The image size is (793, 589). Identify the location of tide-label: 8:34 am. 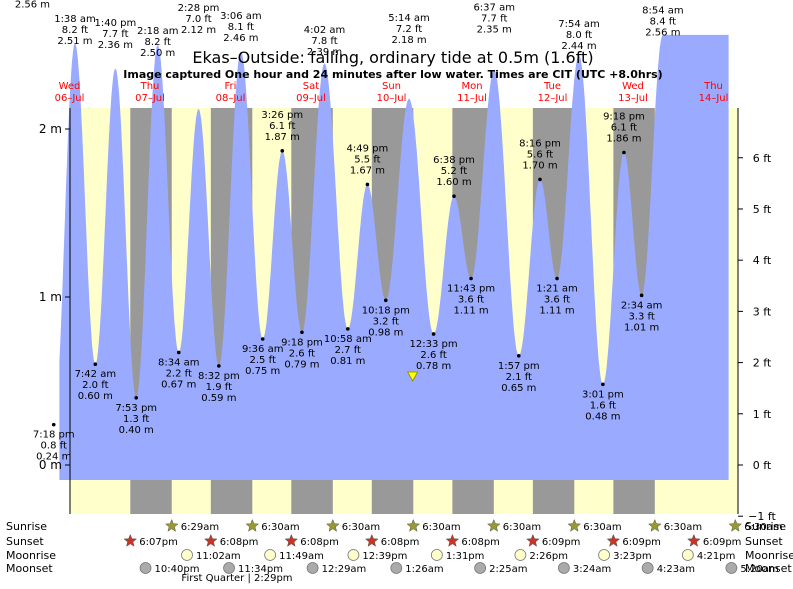
(179, 362).